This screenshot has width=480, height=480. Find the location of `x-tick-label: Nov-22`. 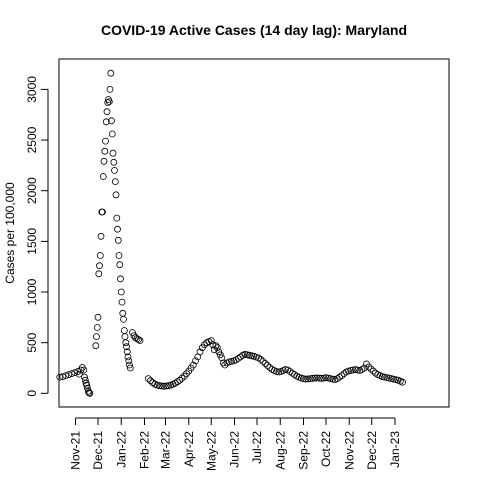

x-tick-label: Nov-22 is located at coordinates (349, 450).